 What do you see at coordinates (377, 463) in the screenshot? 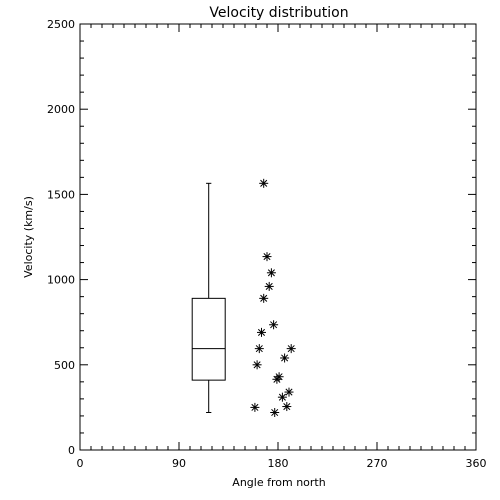
I see `x-tick-label: 270` at bounding box center [377, 463].